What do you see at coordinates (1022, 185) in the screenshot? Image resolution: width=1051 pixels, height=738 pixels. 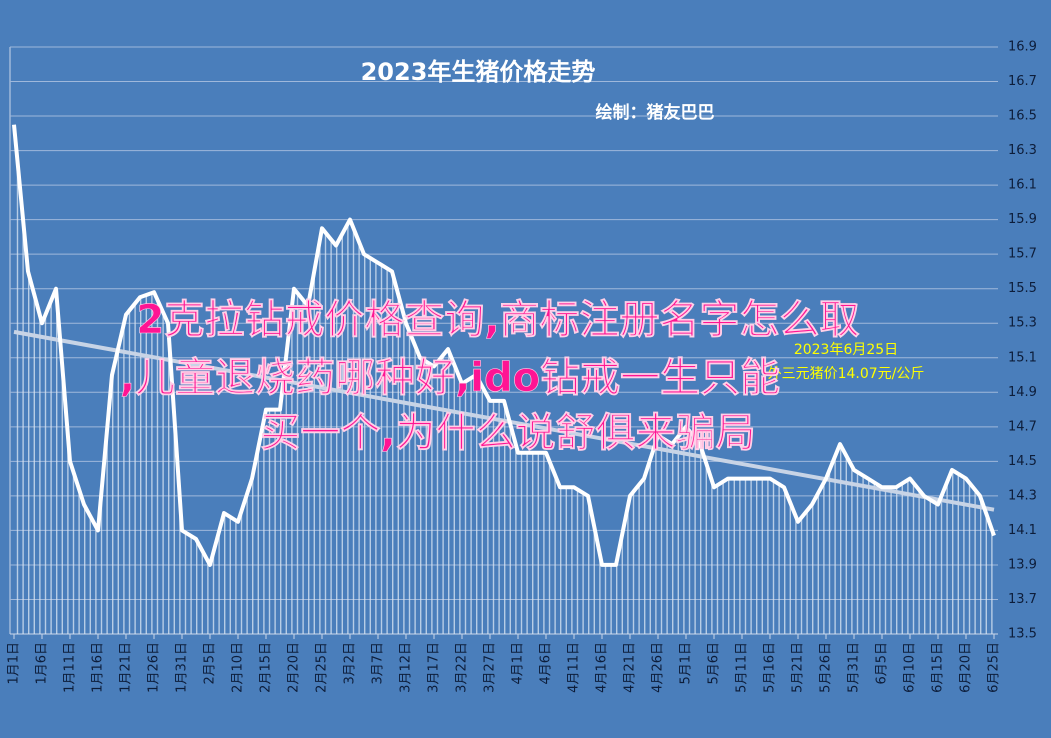 I see `y-tick-label: 16.1` at bounding box center [1022, 185].